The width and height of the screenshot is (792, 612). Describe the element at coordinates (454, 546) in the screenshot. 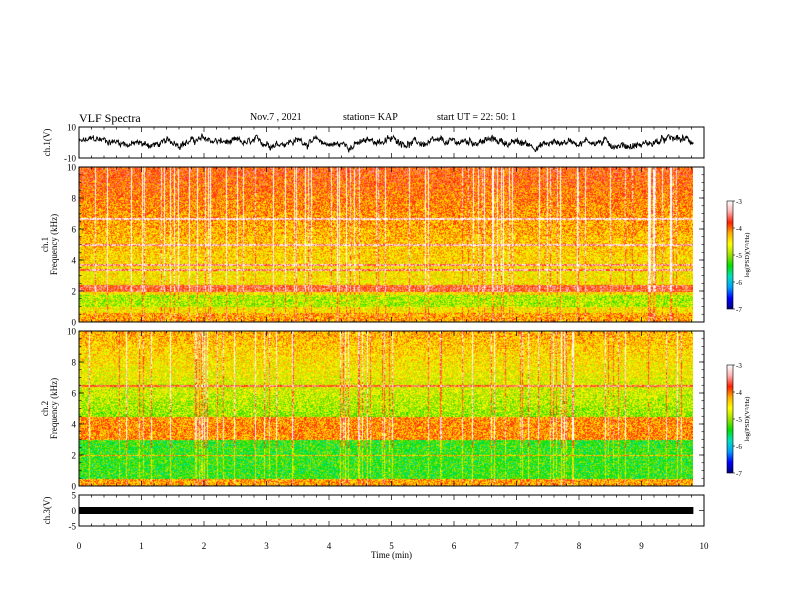

I see `xtick-label: 6` at that location.